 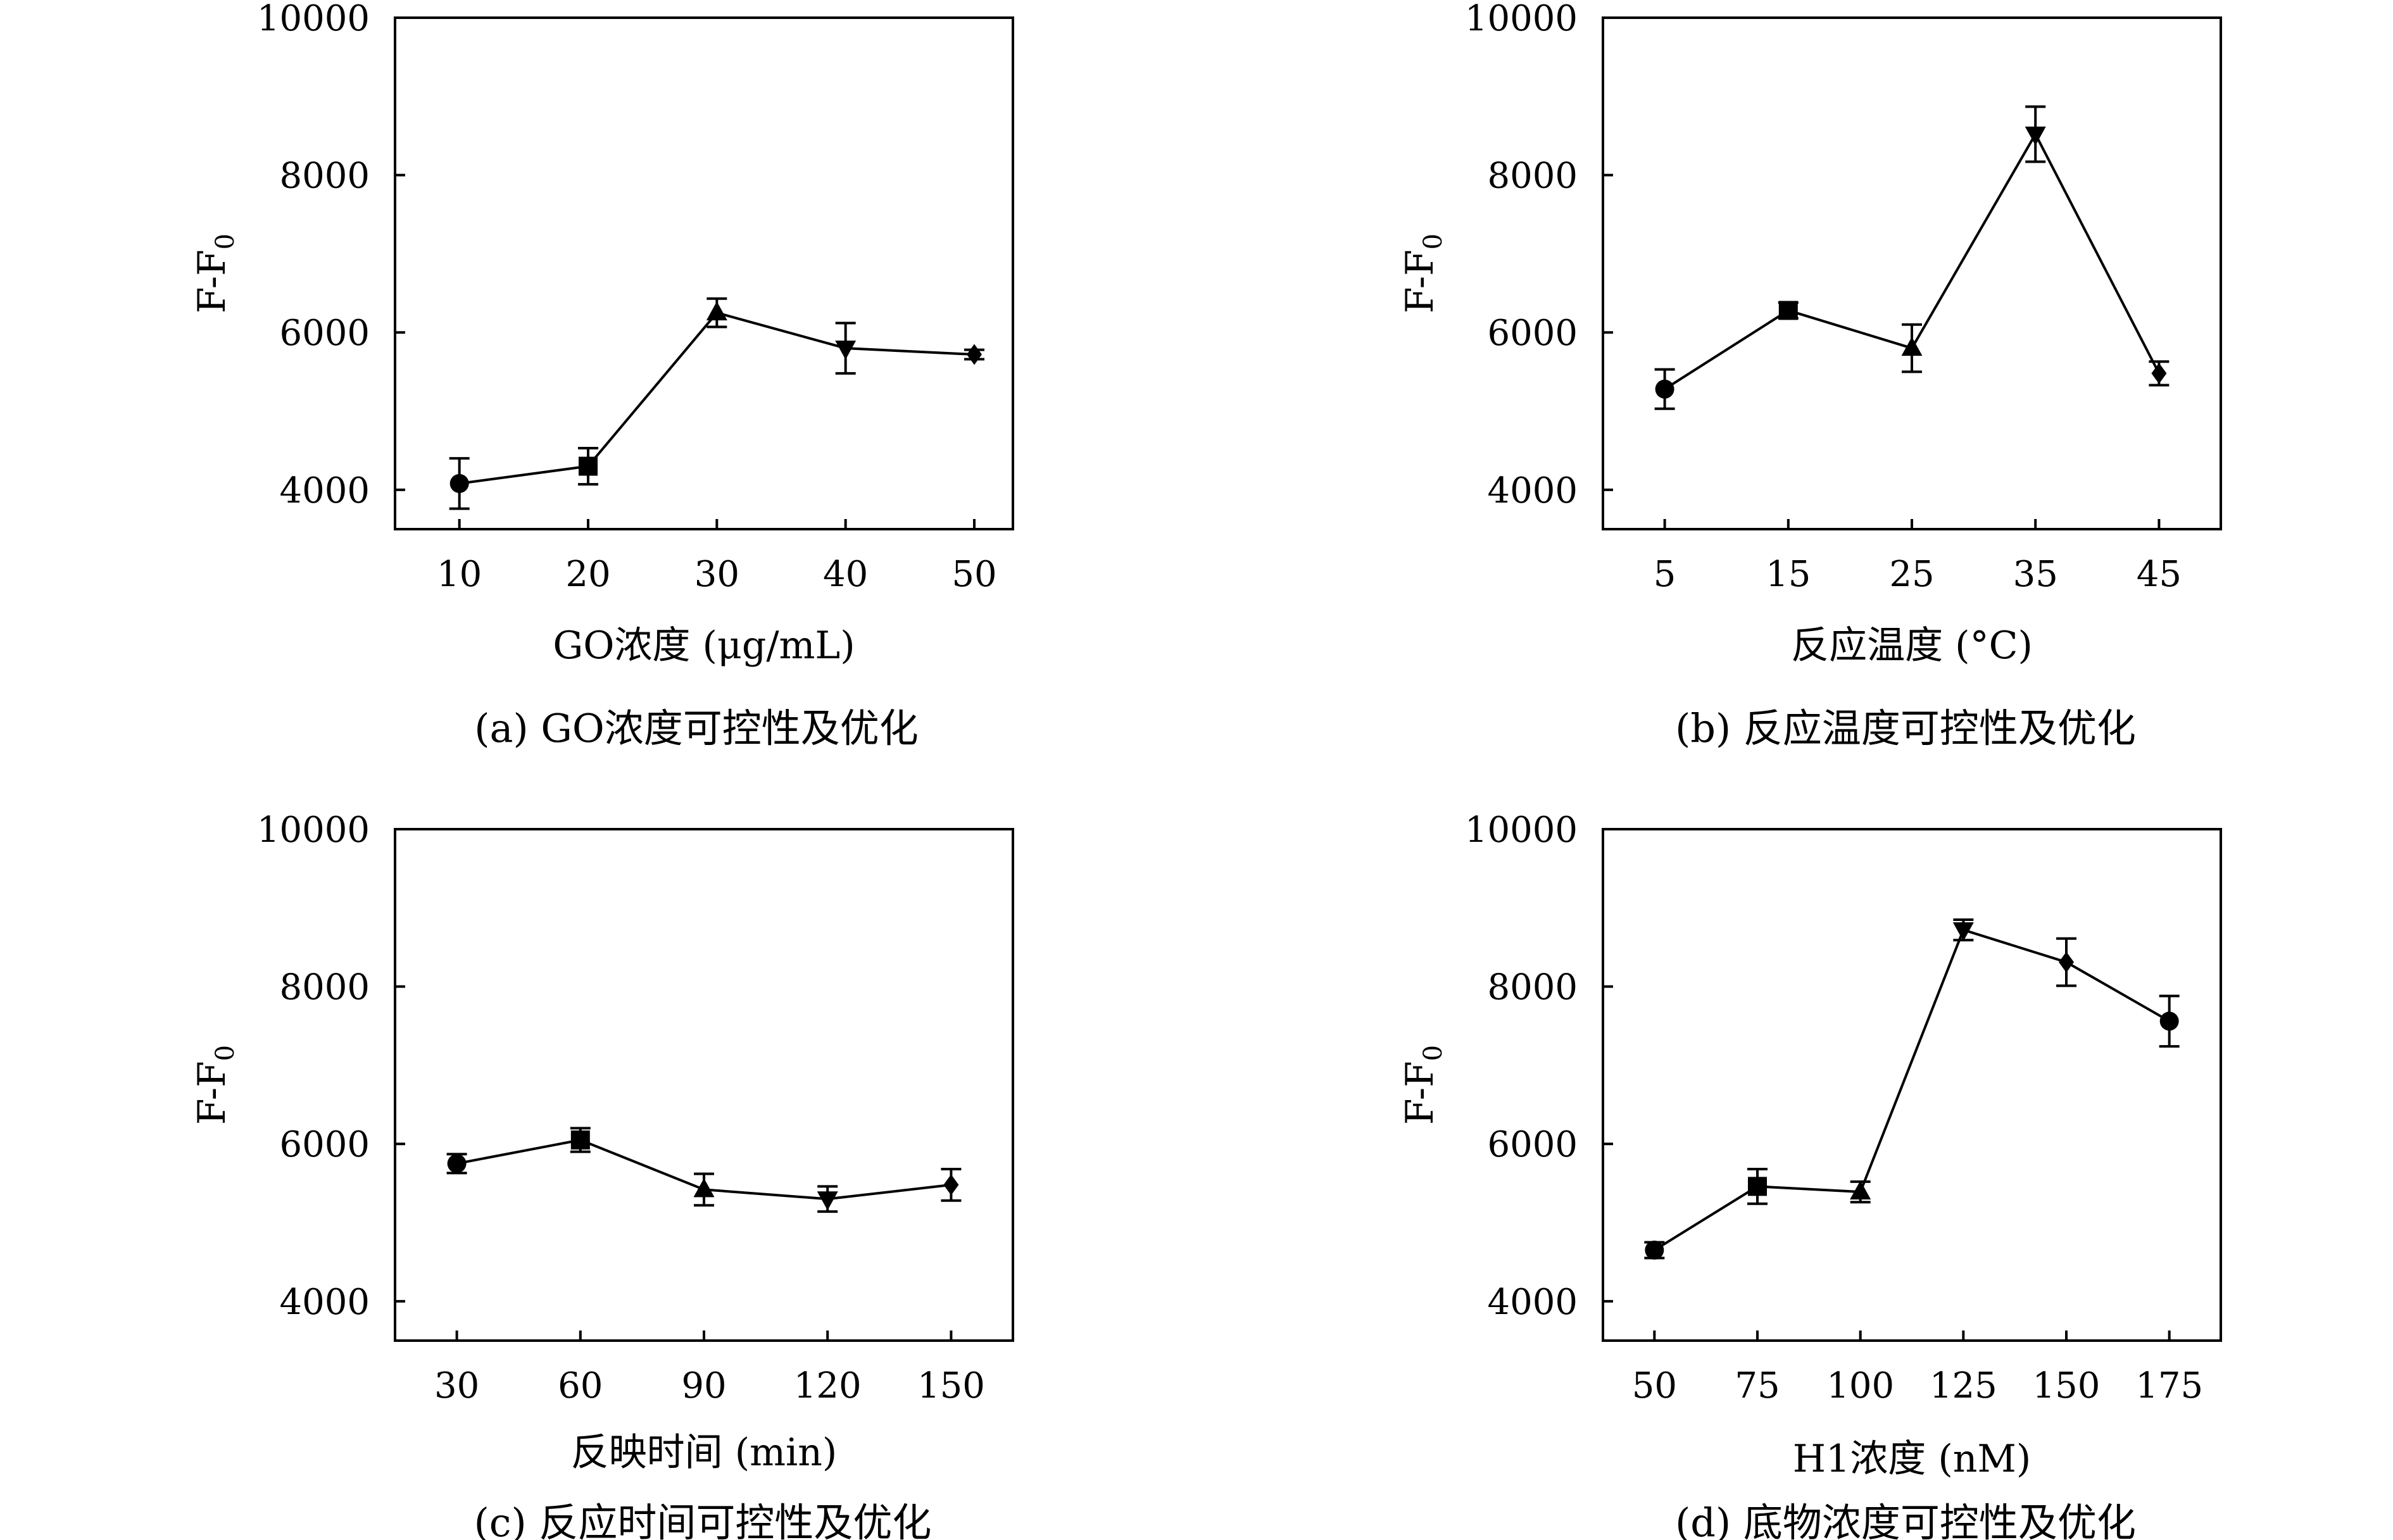 What do you see at coordinates (828, 1385) in the screenshot?
I see `x-tick-label: 120` at bounding box center [828, 1385].